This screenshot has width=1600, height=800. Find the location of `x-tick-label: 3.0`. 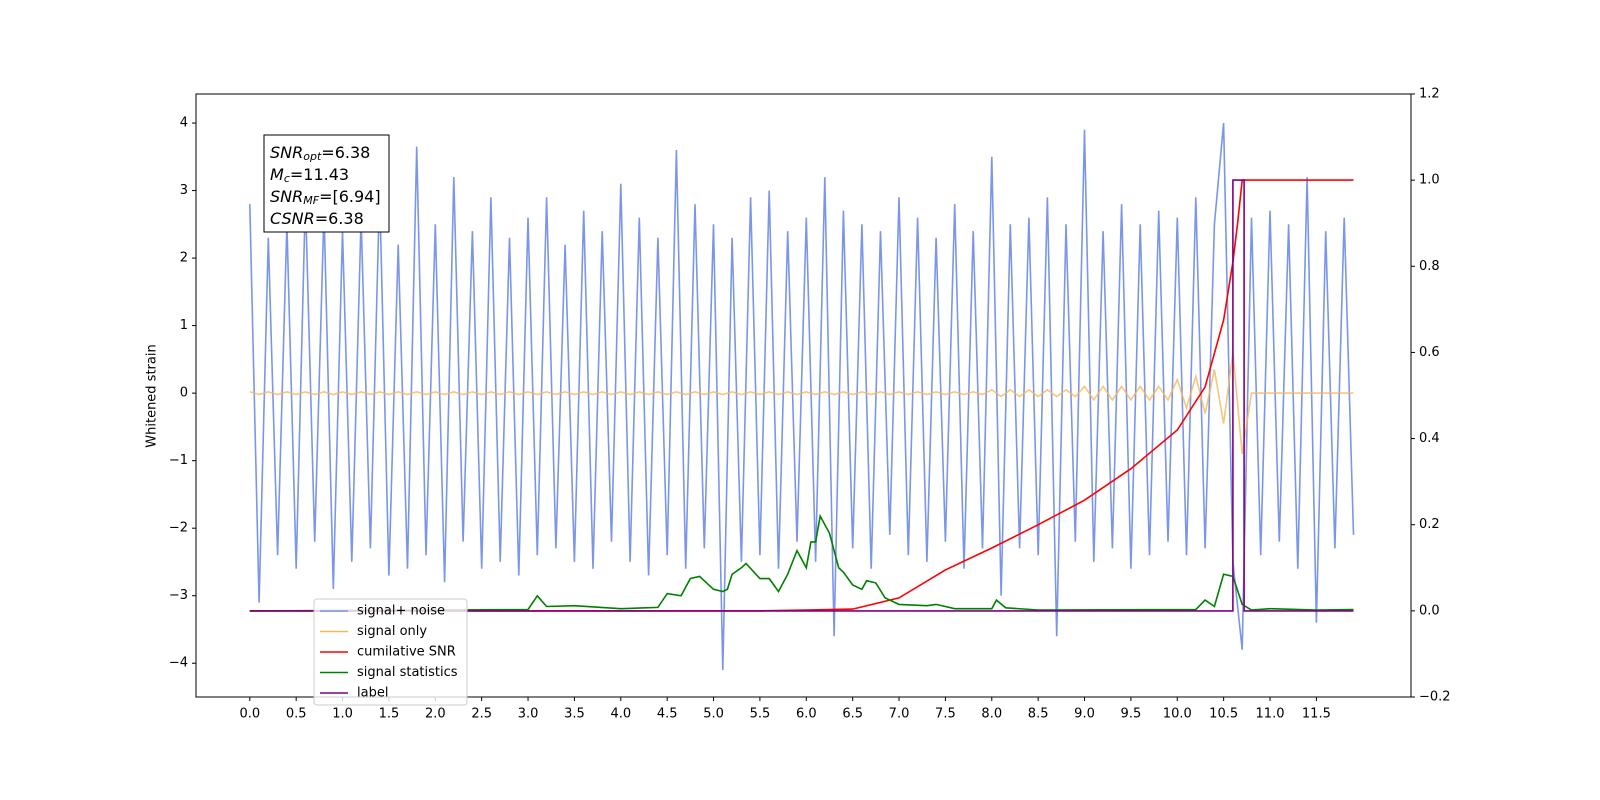

x-tick-label: 3.0 is located at coordinates (528, 714).